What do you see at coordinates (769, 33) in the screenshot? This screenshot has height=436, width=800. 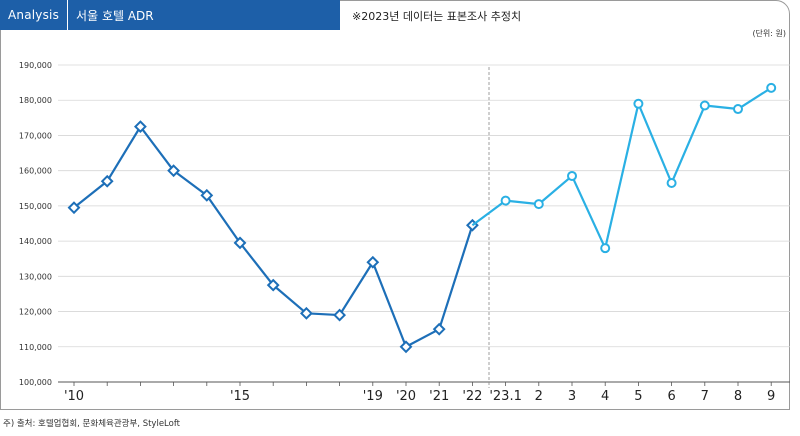 I see `unit-label: (단위: 원)` at bounding box center [769, 33].